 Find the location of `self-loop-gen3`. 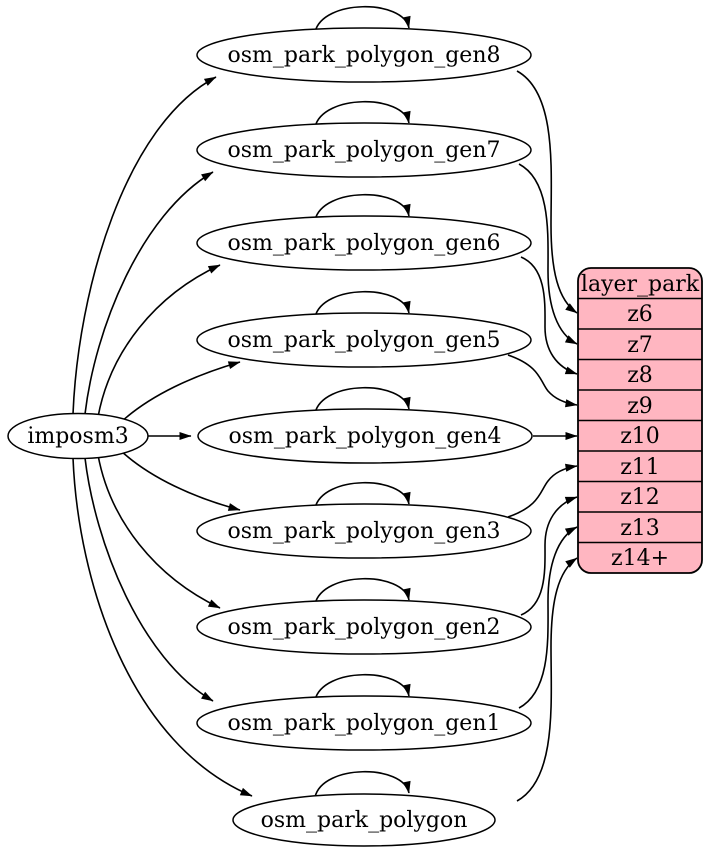

self-loop-gen3 is located at coordinates (362, 495).